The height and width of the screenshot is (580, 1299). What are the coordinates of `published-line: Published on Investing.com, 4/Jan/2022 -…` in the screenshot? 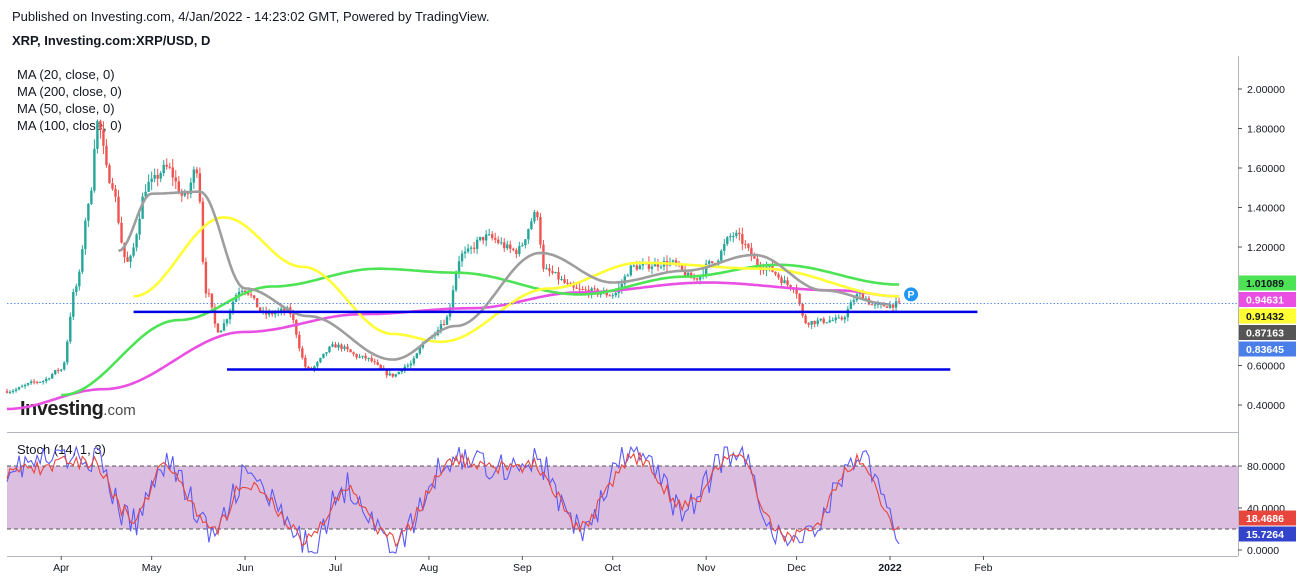 It's located at (251, 16).